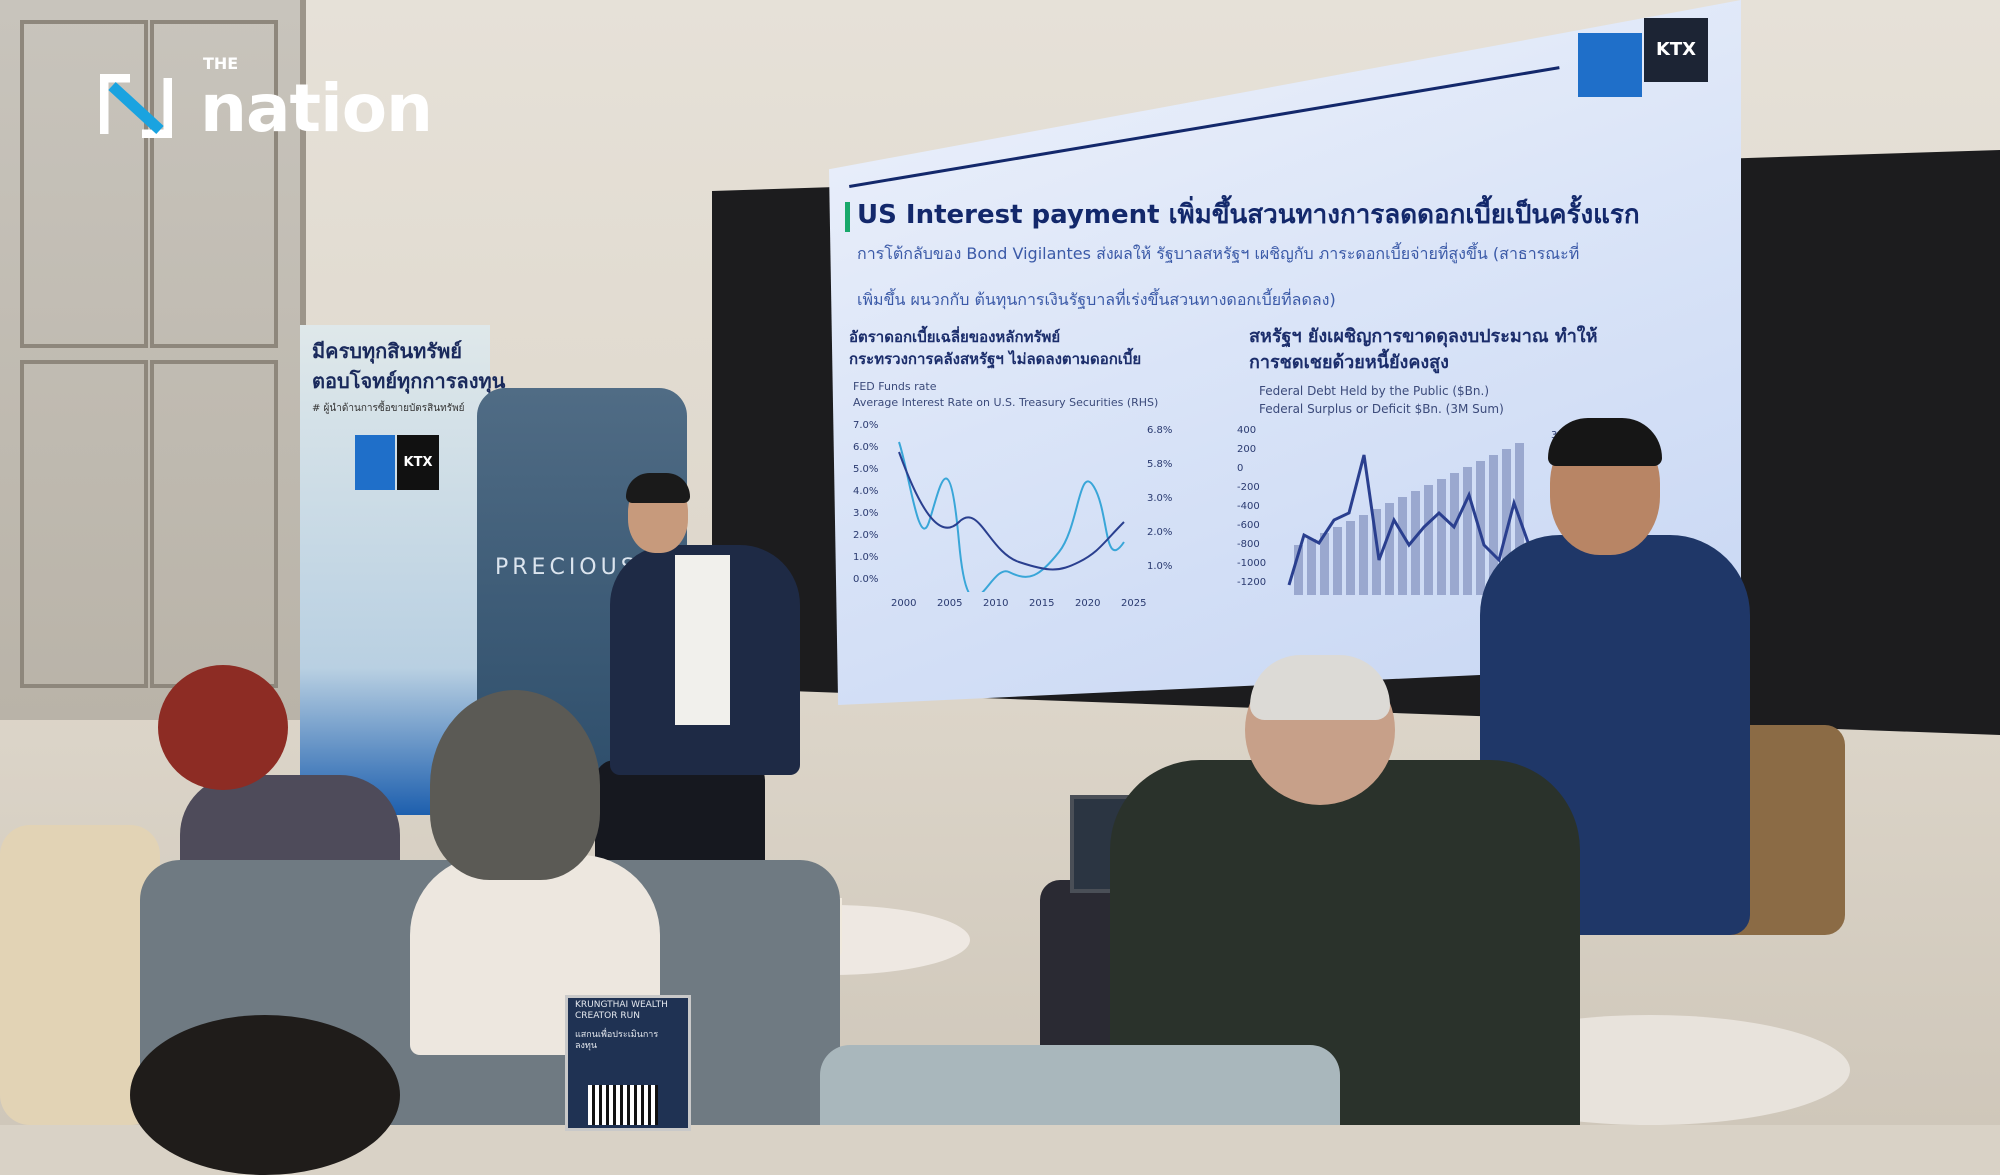  What do you see at coordinates (375, 462) in the screenshot?
I see `banner-krungthai-logo` at bounding box center [375, 462].